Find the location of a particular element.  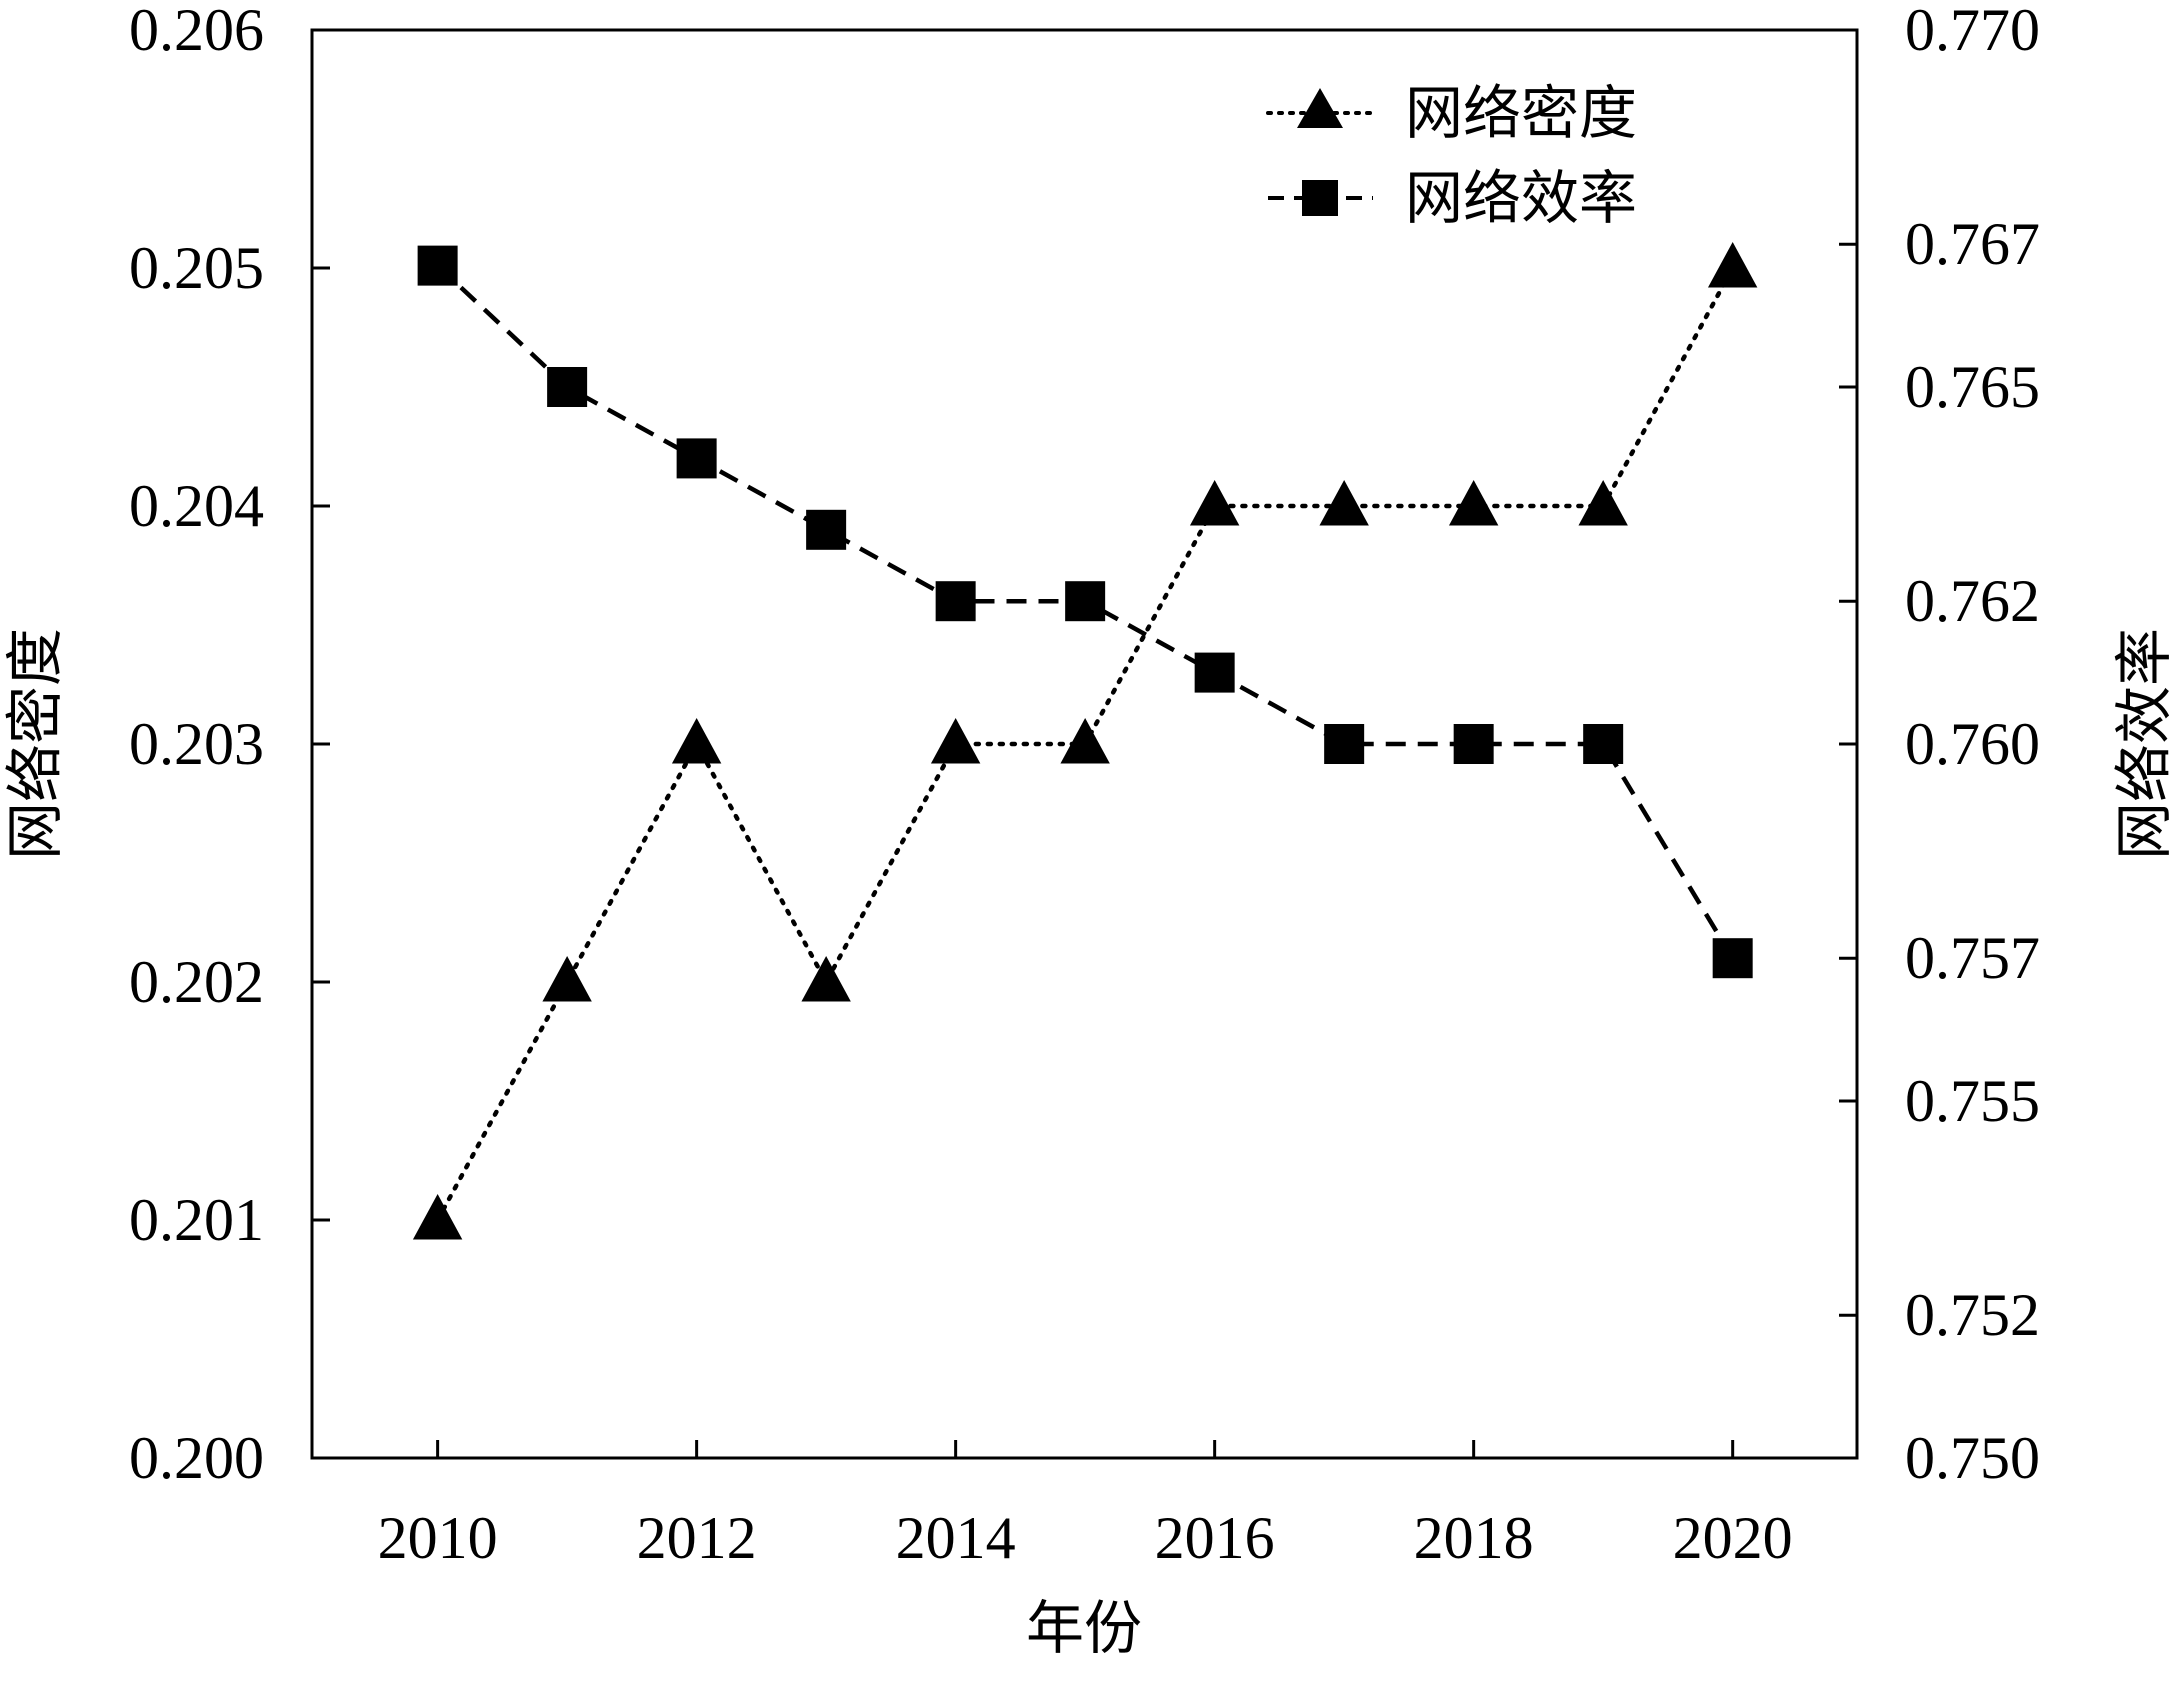

x-tick-label: 2018 is located at coordinates (1474, 1538).